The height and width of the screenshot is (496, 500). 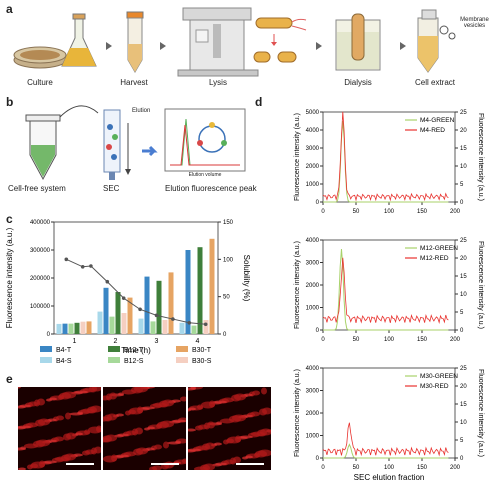 What do you see at coordinates (64, 361) in the screenshot?
I see `legend-label: B4-S` at bounding box center [64, 361].